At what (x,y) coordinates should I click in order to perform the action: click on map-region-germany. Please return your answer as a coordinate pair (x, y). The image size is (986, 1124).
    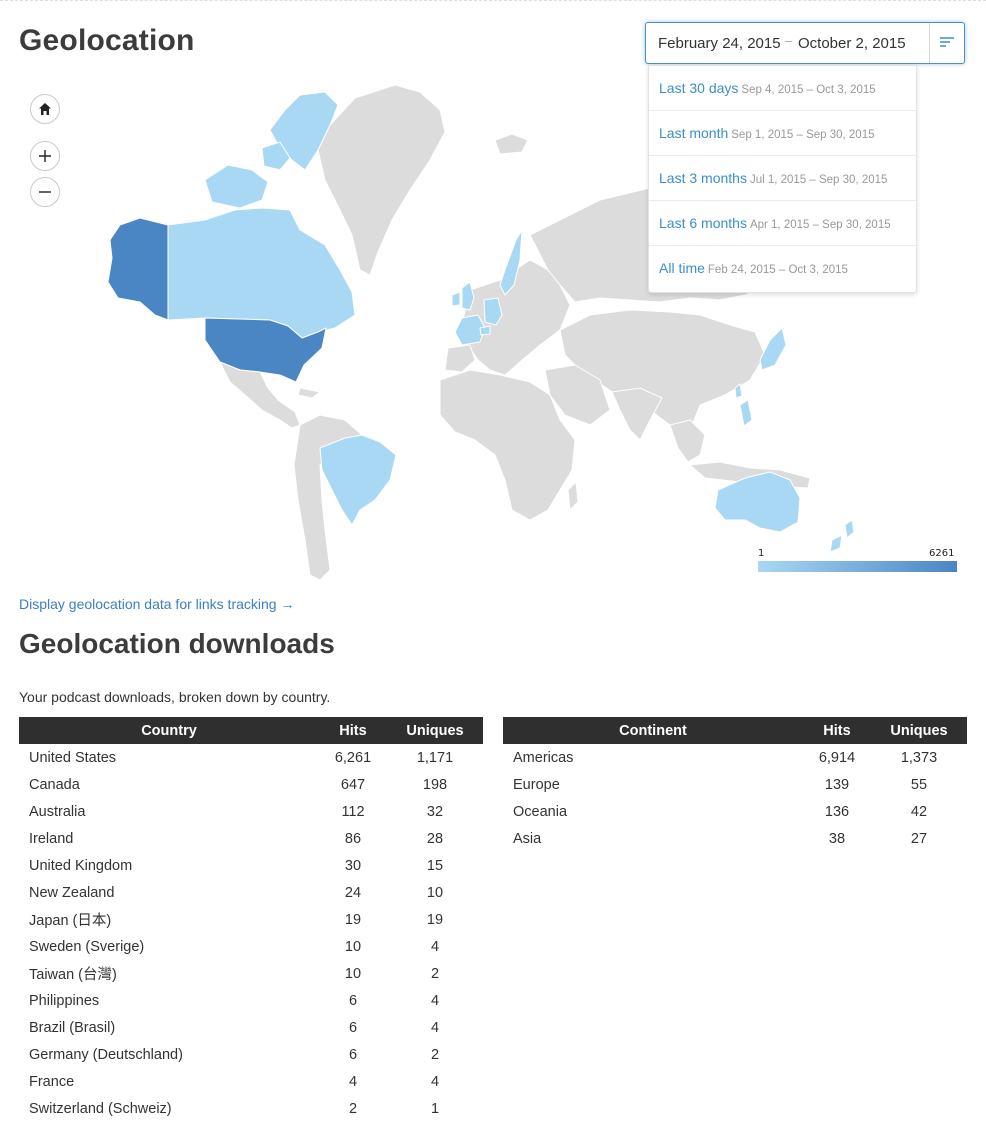
    Looking at the image, I should click on (493, 311).